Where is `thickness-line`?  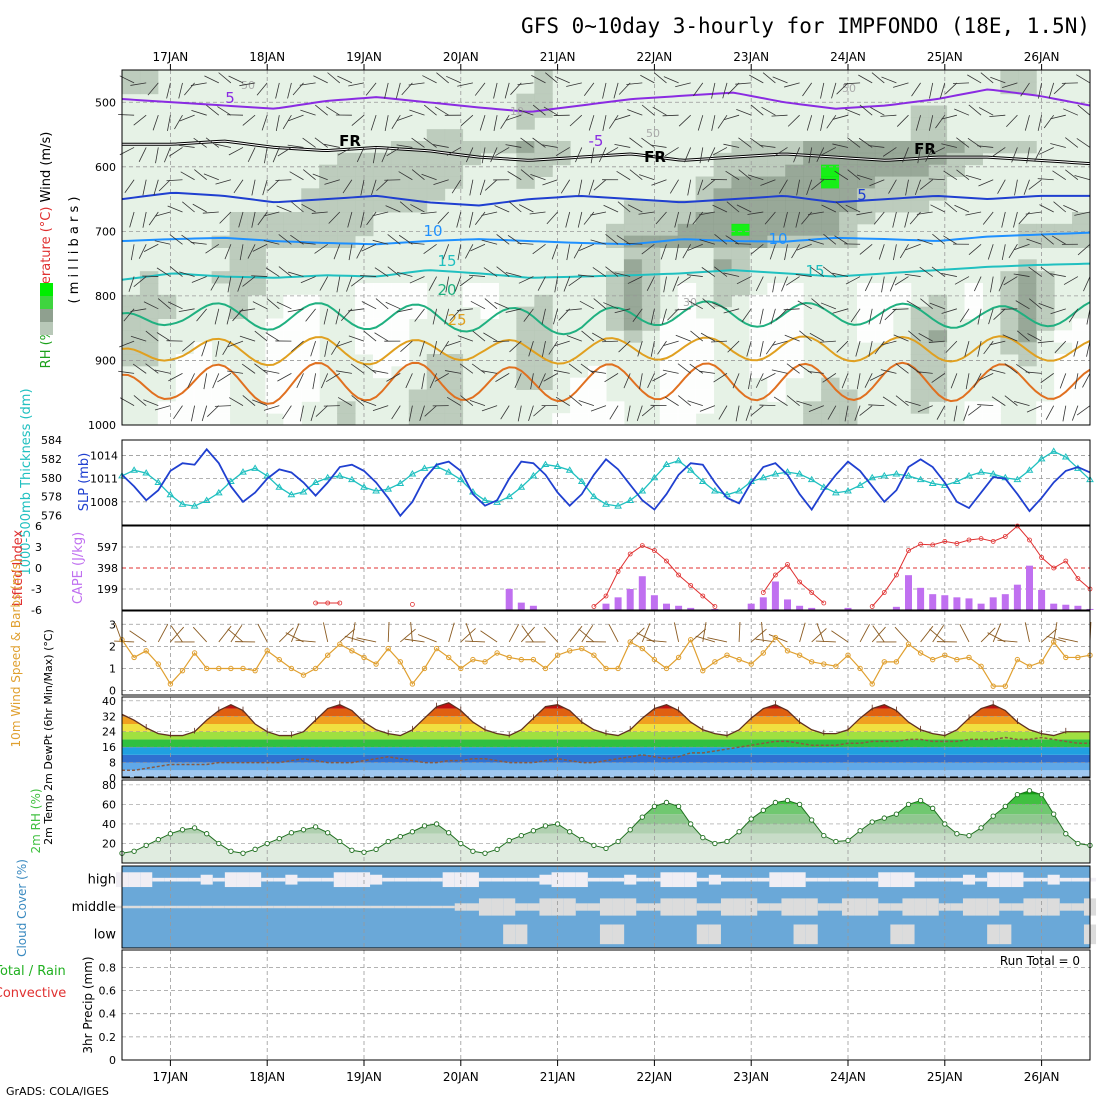 thickness-line is located at coordinates (606, 478).